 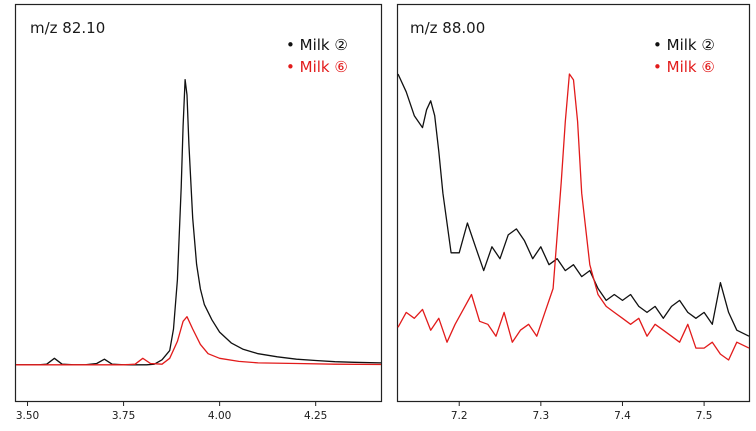 I want to click on x-tick-label: 7.3, so click(x=540, y=416).